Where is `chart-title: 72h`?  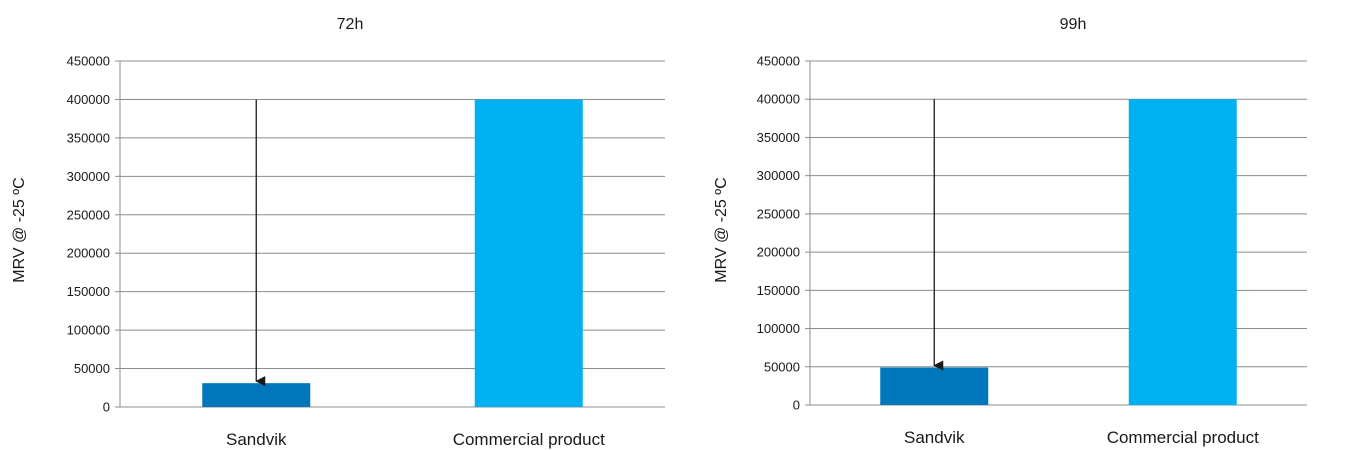
chart-title: 72h is located at coordinates (350, 24).